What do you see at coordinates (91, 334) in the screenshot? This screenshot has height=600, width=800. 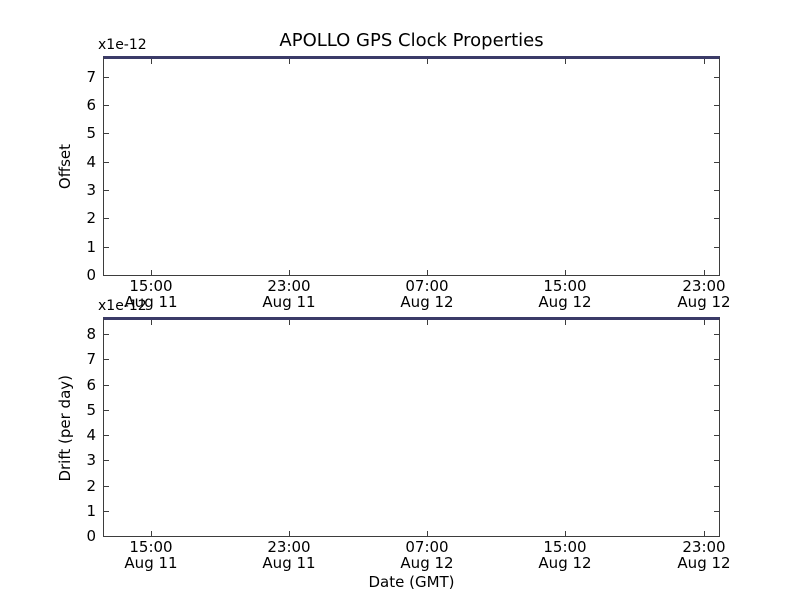 I see `y-tick-label: 8` at bounding box center [91, 334].